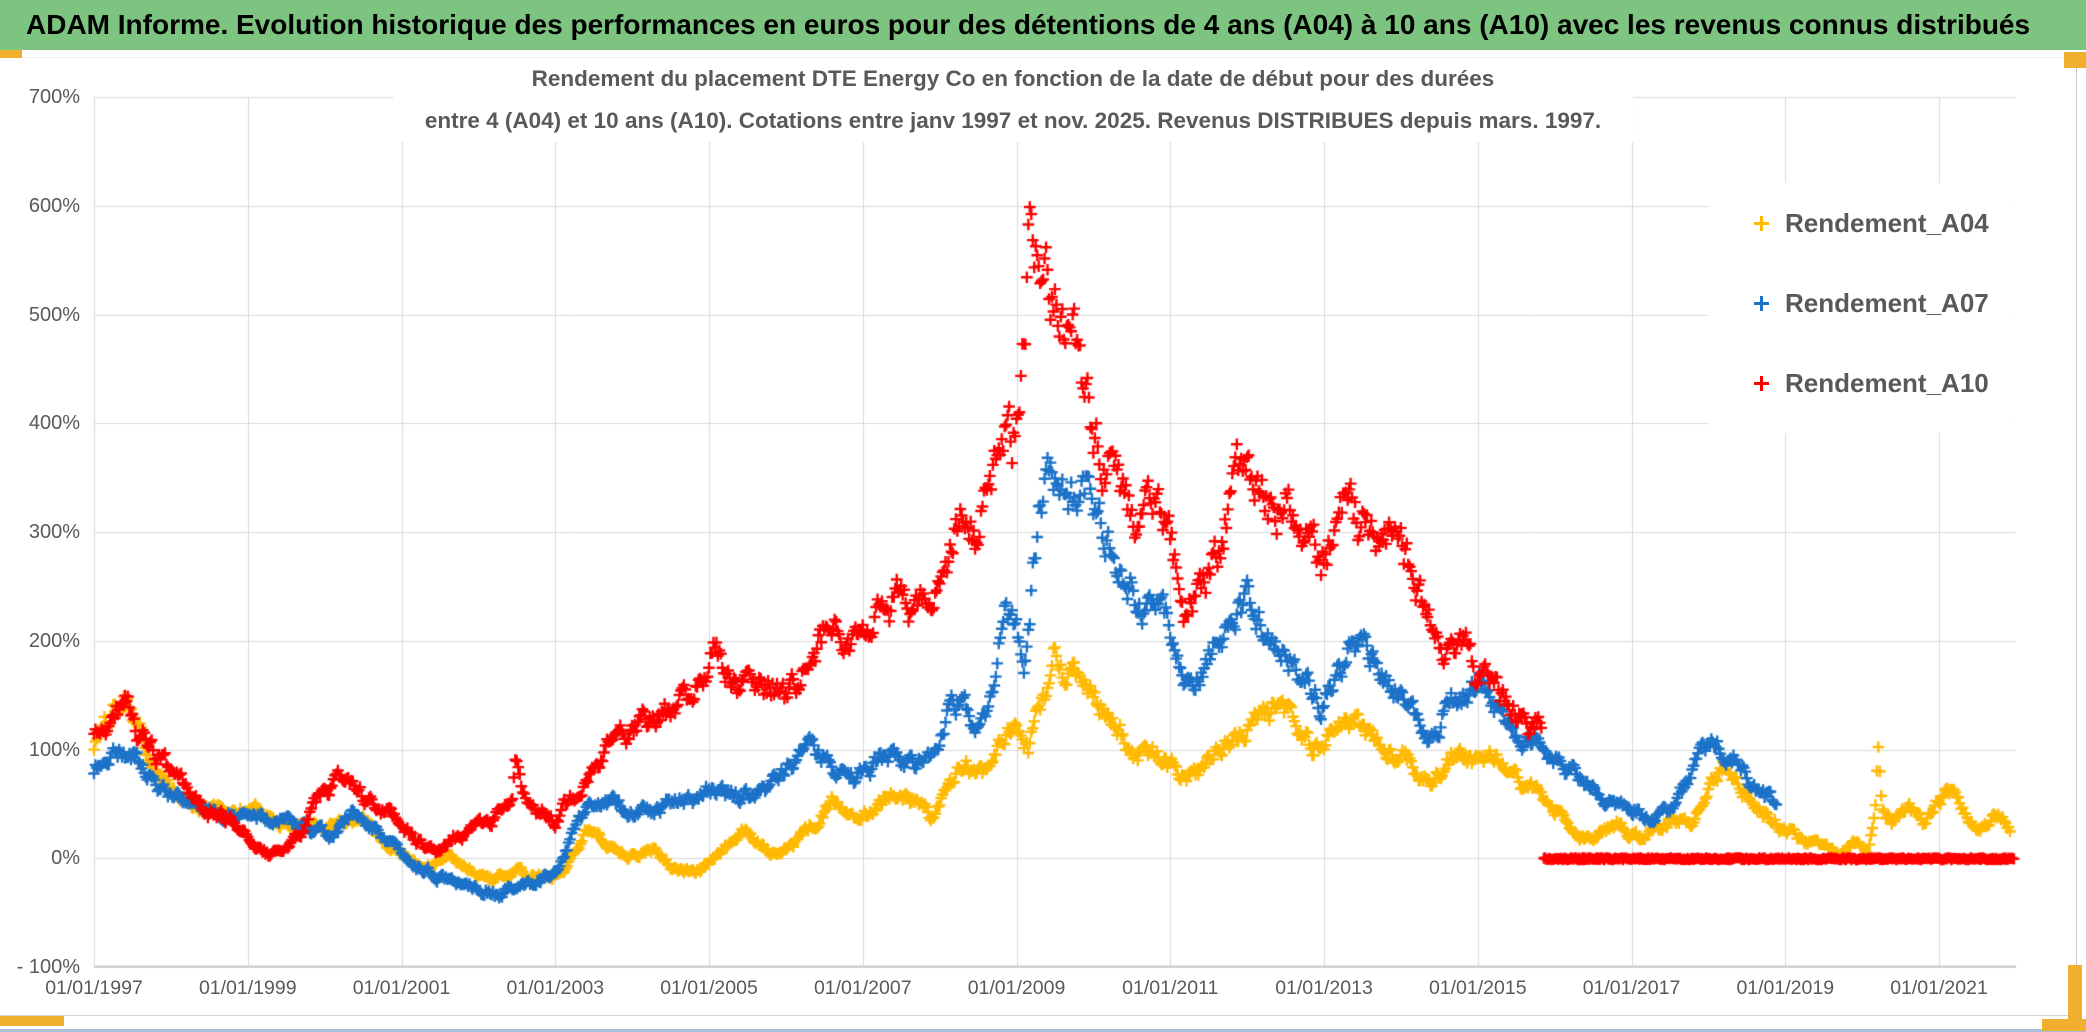  What do you see at coordinates (1887, 382) in the screenshot?
I see `legend-label-a10: Rendement_A10` at bounding box center [1887, 382].